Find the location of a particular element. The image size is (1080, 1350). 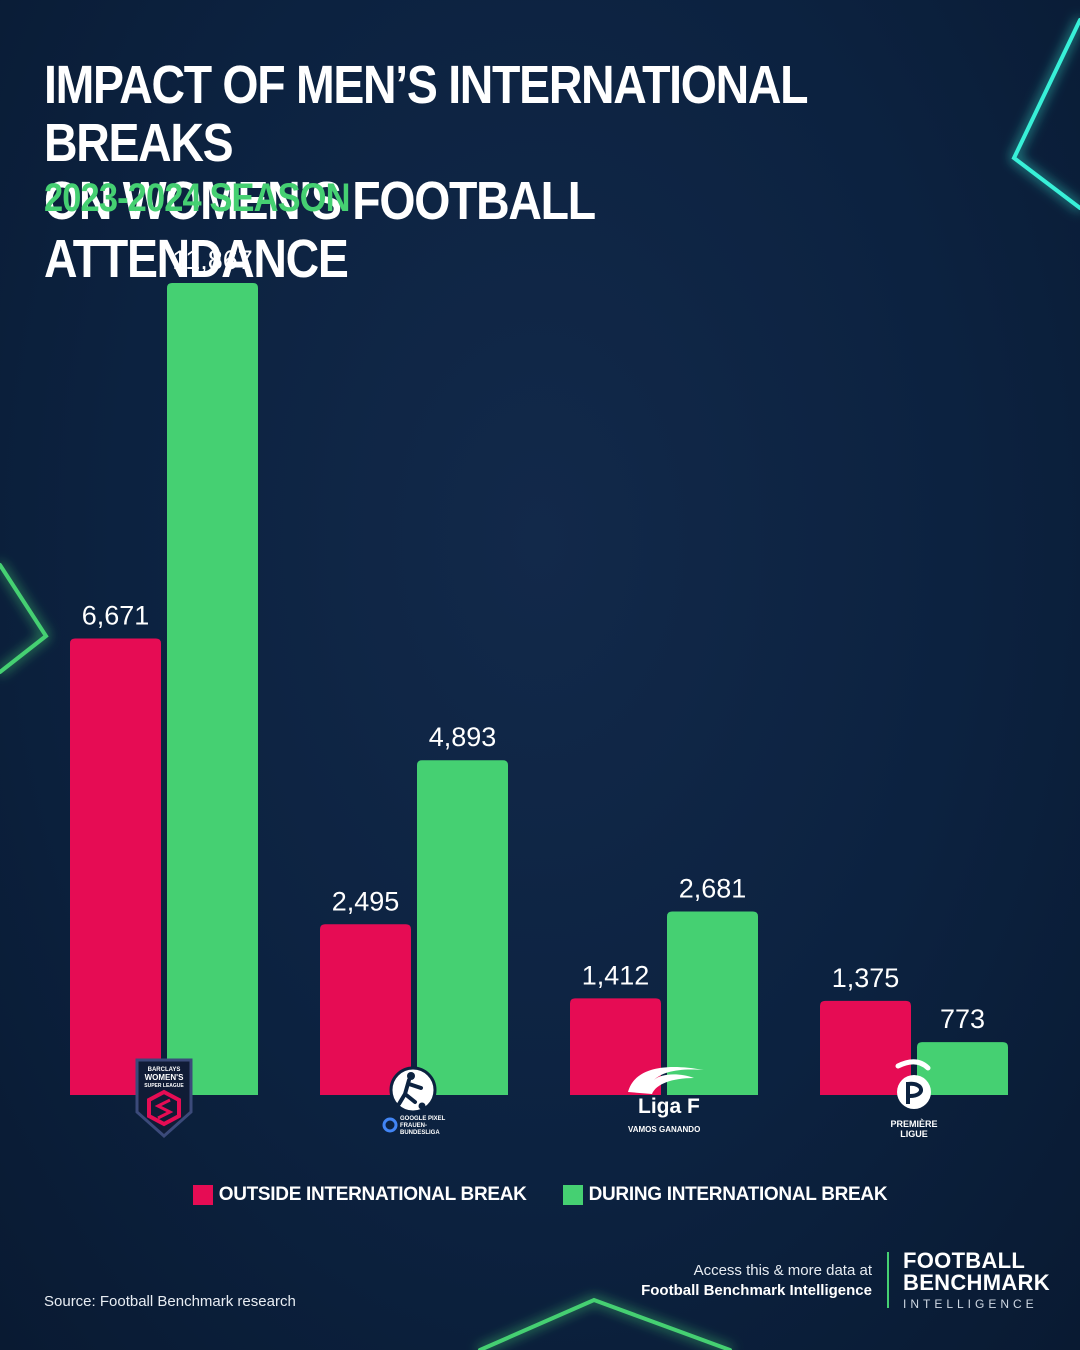

bundesliga-logo-text-1: GOOGLE PIXEL is located at coordinates (423, 1119).